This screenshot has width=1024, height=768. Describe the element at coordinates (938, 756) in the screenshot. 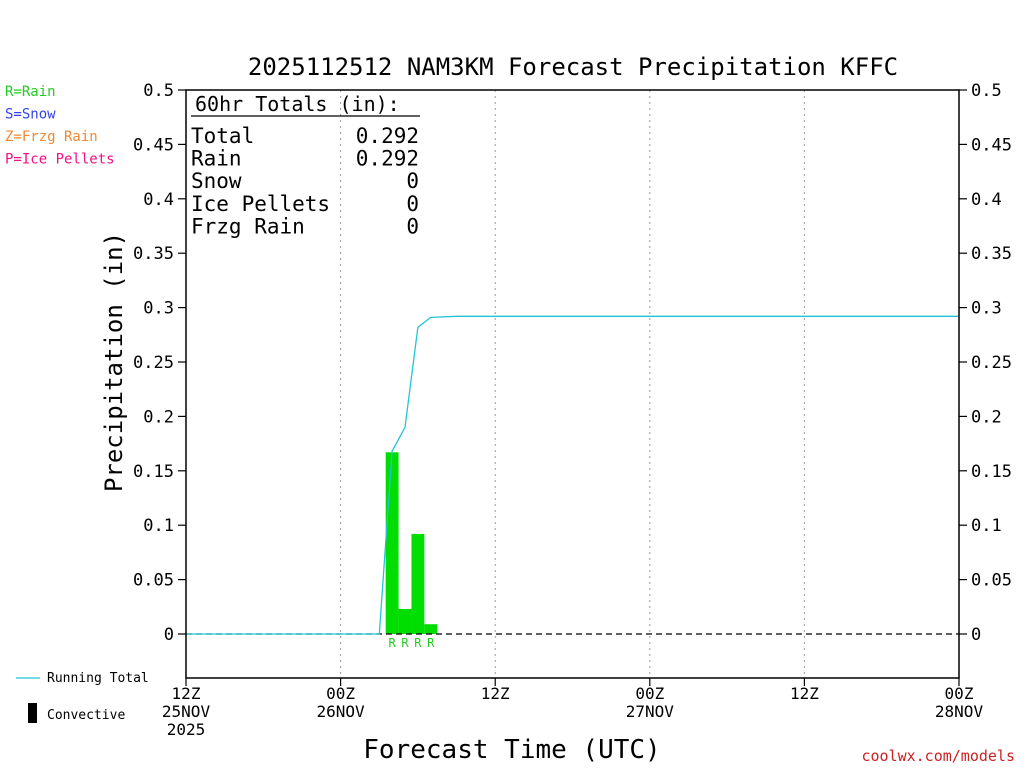

I see `source-credit: coolwx.com/models` at that location.